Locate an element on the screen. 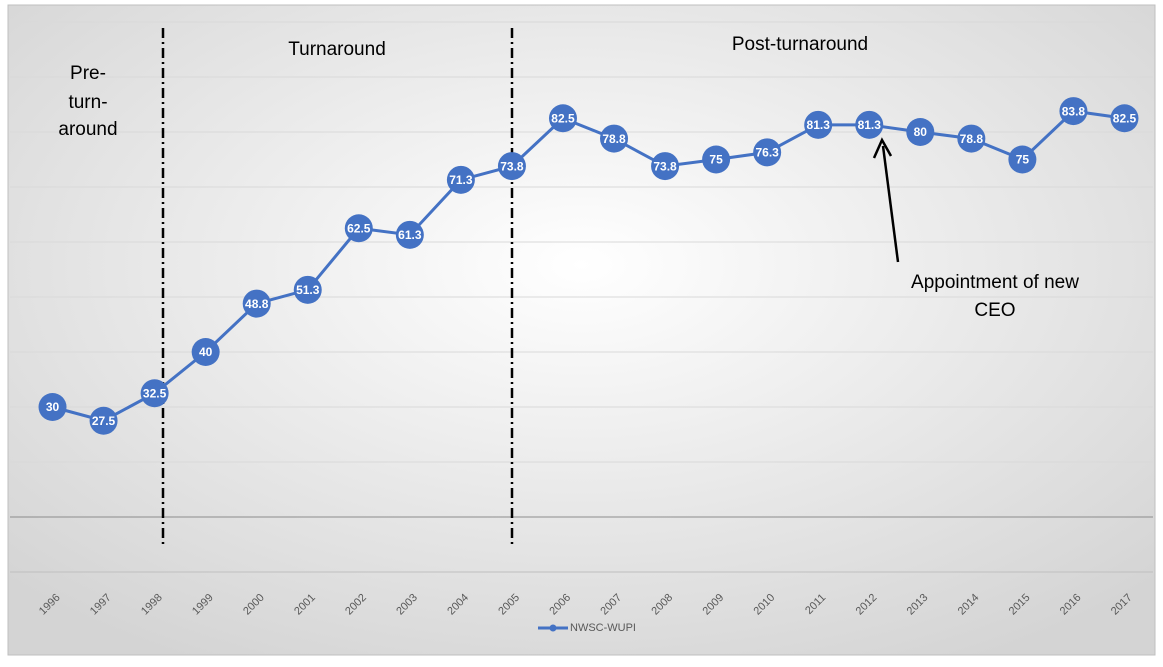 The height and width of the screenshot is (667, 1163). data-label: 83.8 is located at coordinates (1074, 111).